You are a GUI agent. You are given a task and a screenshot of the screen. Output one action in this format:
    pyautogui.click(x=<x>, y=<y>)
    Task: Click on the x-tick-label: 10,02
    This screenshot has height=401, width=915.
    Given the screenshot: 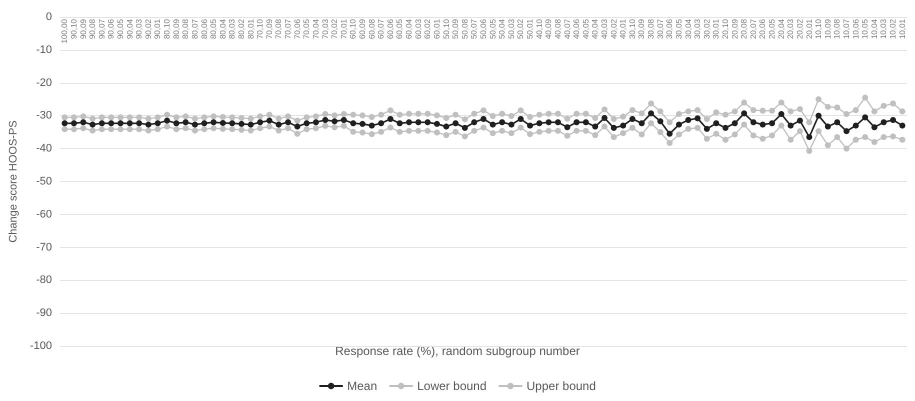 What is the action you would take?
    pyautogui.click(x=893, y=29)
    